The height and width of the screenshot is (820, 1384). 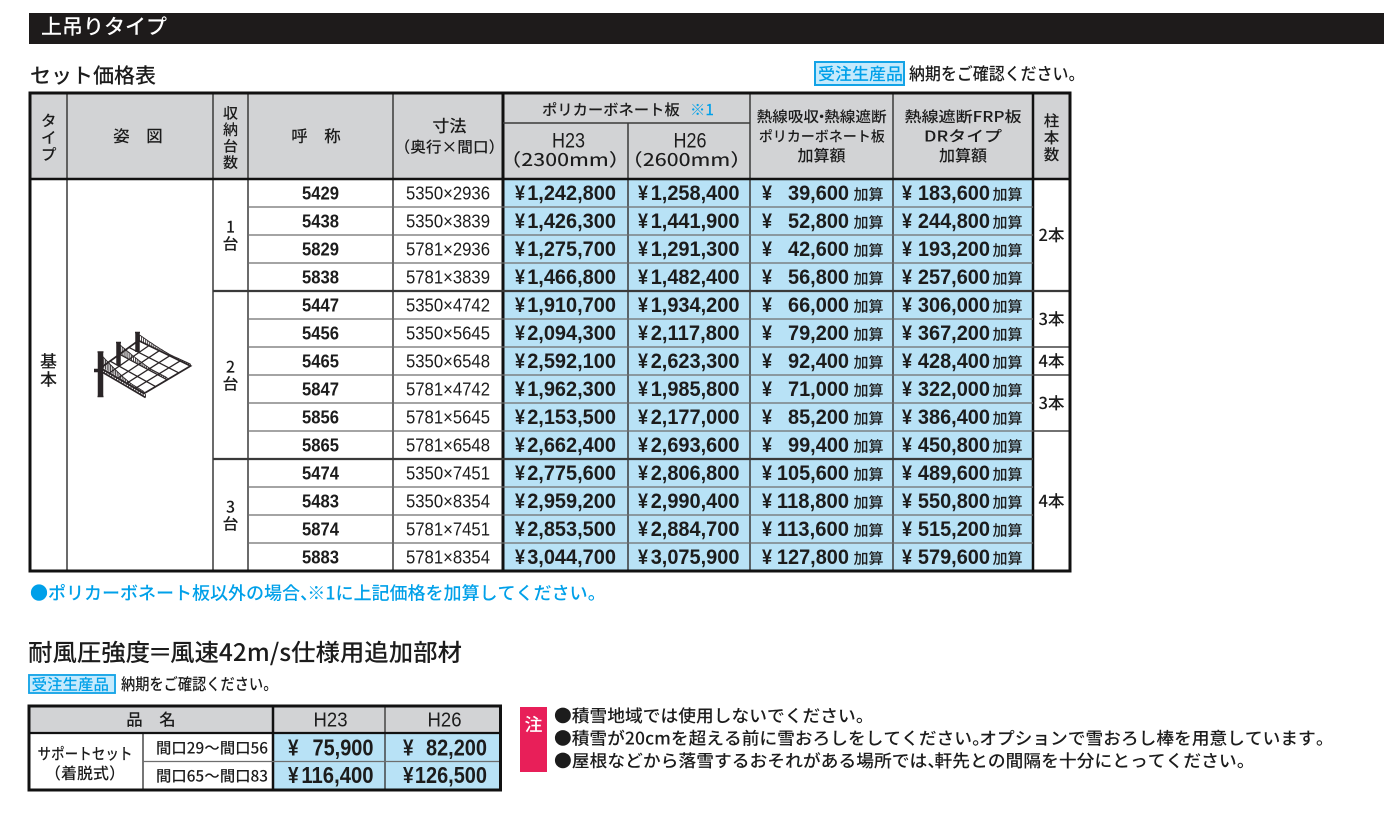 I want to click on svg-text: 75,900, so click(x=343, y=748).